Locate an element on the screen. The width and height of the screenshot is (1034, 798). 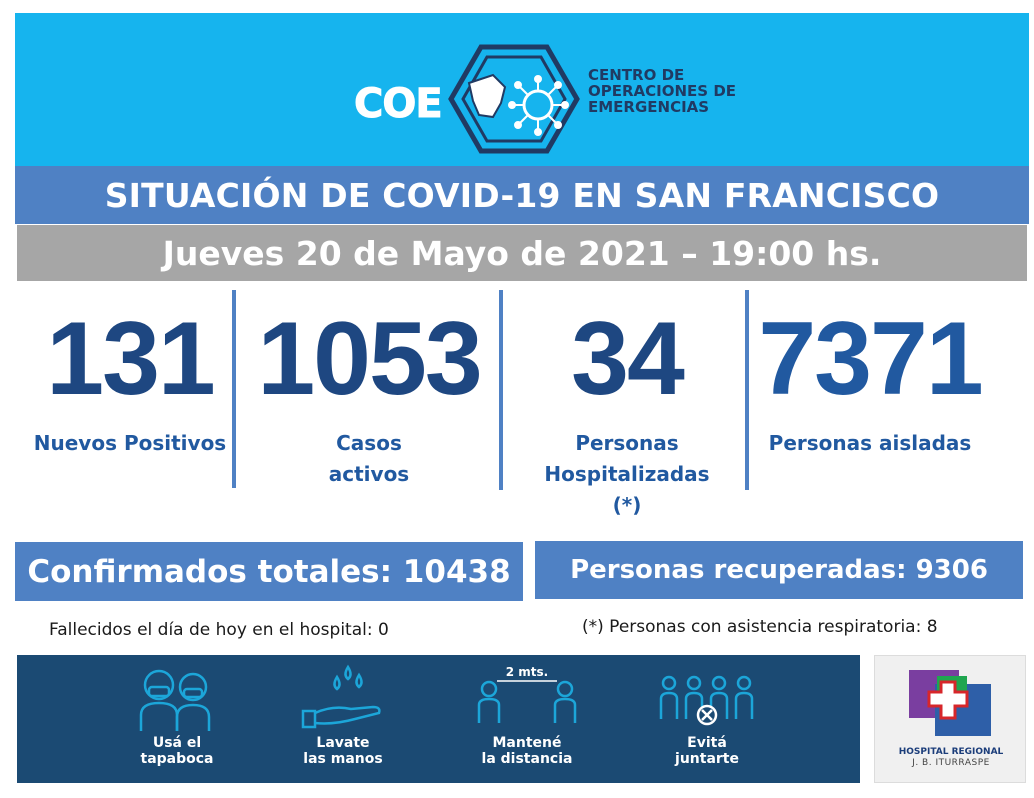
tip-no-gathering: Evitá juntarte is located at coordinates (707, 719).